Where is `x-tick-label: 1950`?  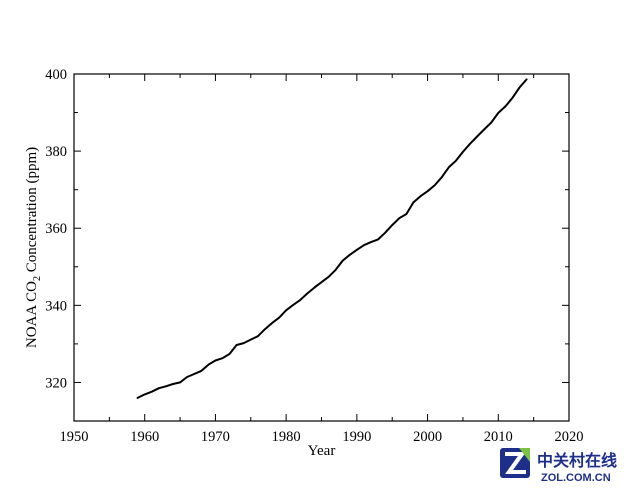 x-tick-label: 1950 is located at coordinates (74, 437).